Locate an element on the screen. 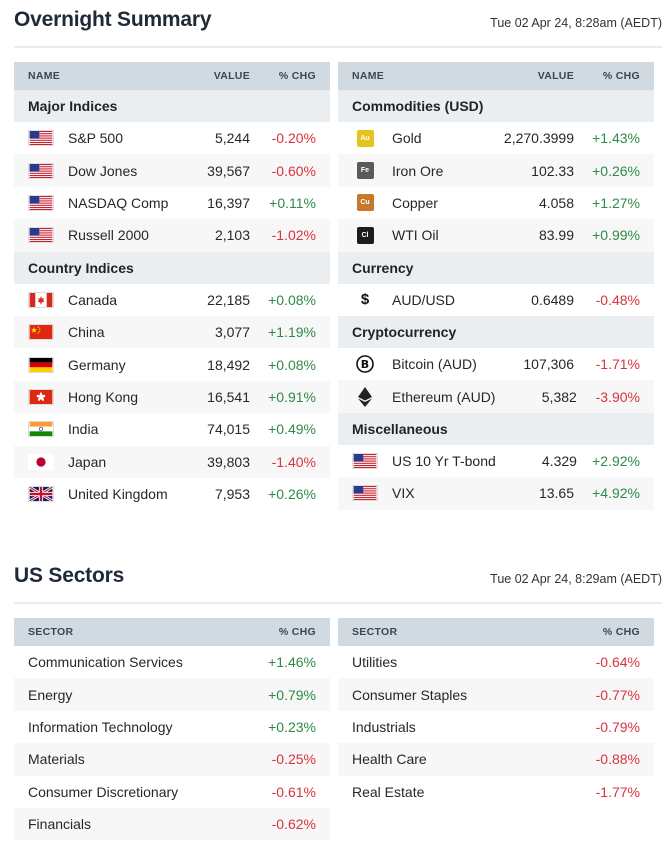 The image size is (671, 844). table-row: Industrials -0.79% is located at coordinates (496, 727).